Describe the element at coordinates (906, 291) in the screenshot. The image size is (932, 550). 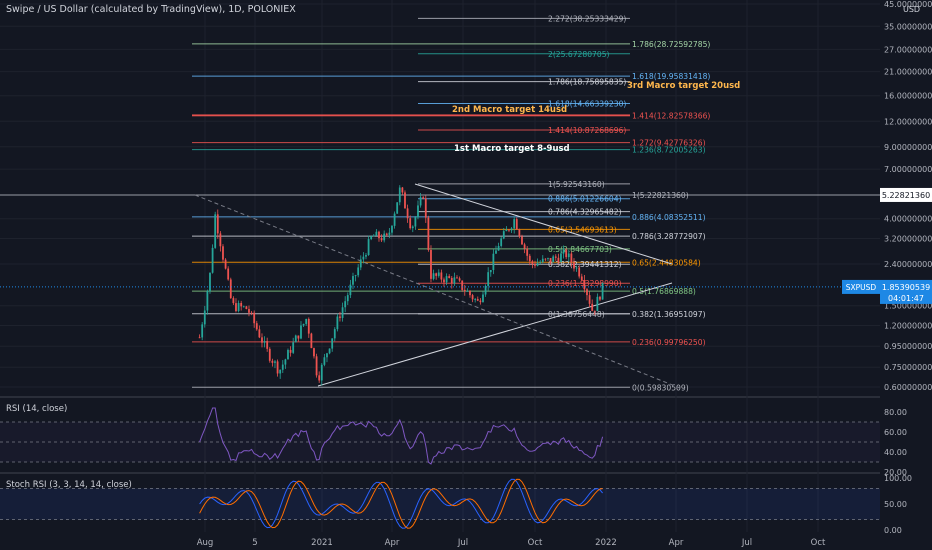
I see `last-price-tag` at that location.